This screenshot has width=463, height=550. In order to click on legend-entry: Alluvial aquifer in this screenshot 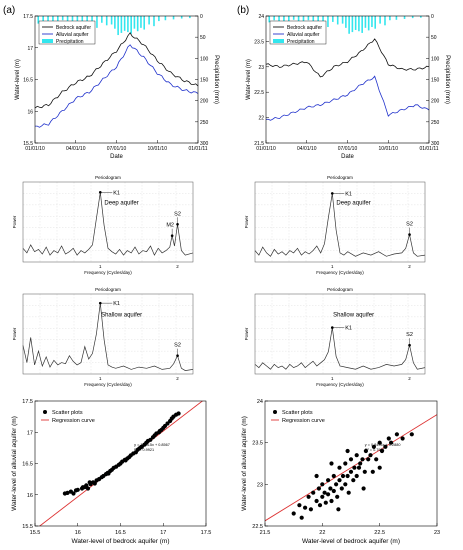, I will do `click(72, 35)`.